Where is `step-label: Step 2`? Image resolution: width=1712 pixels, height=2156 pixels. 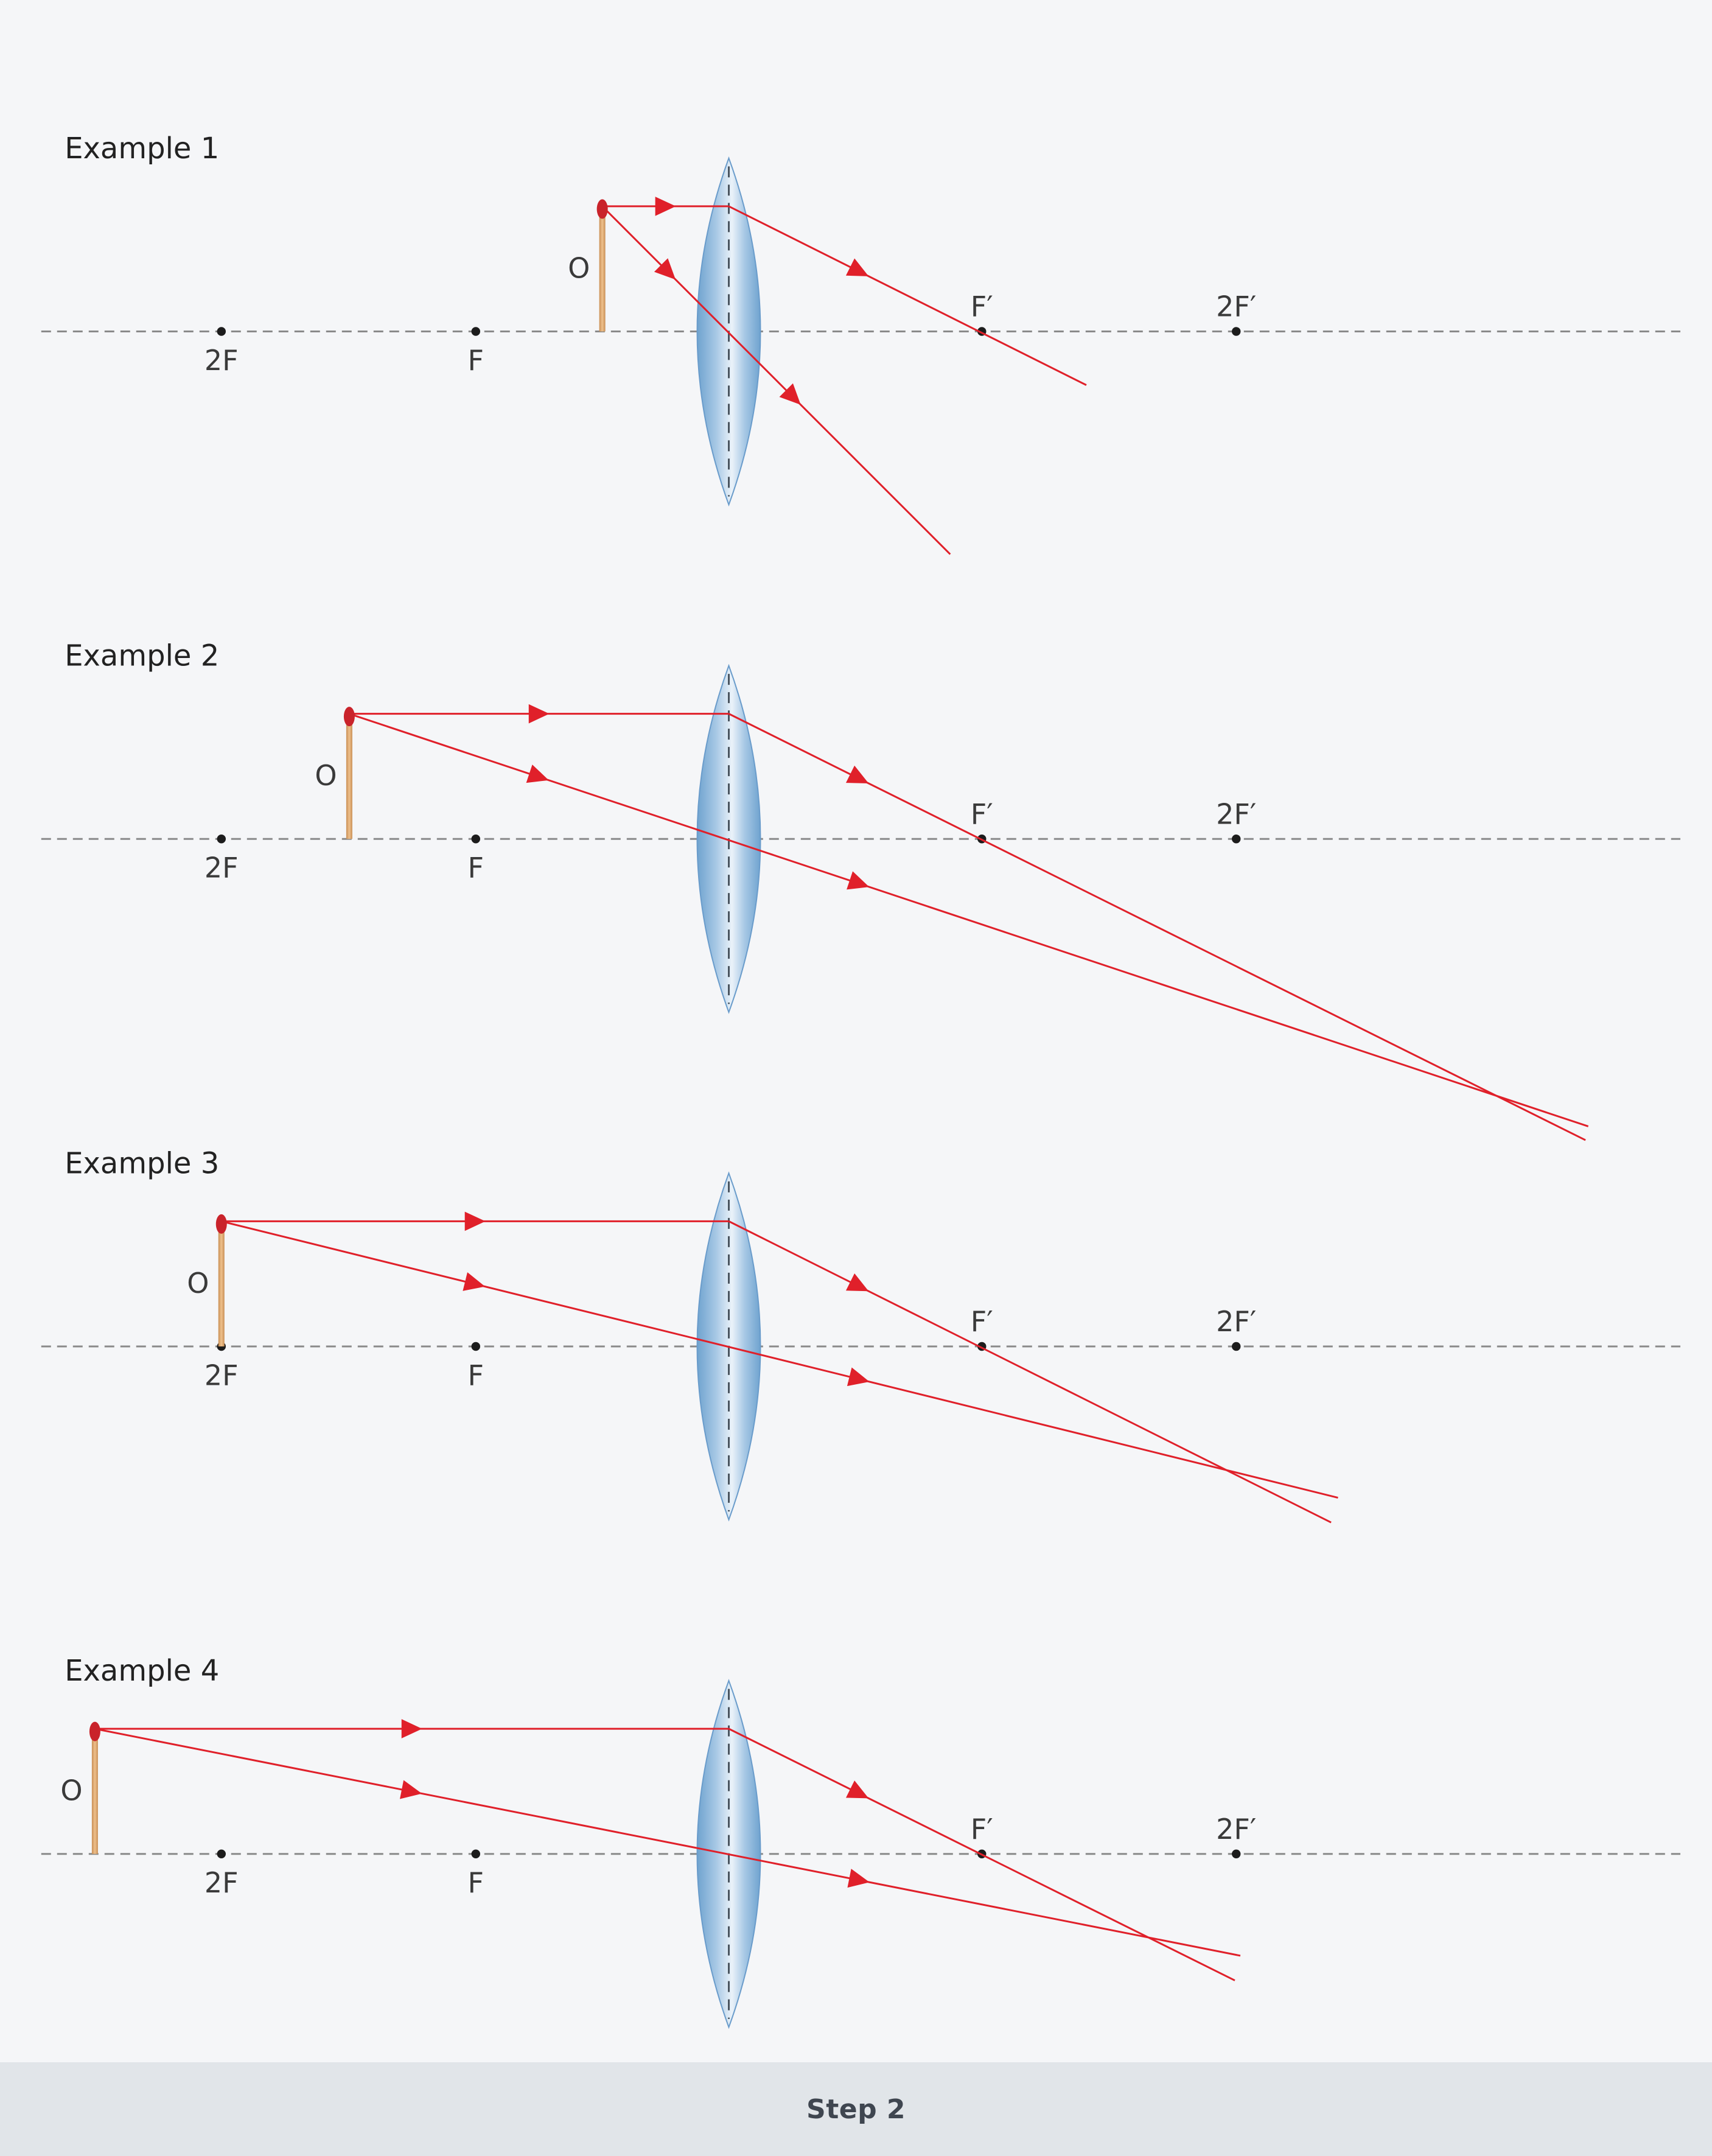 step-label: Step 2 is located at coordinates (856, 2109).